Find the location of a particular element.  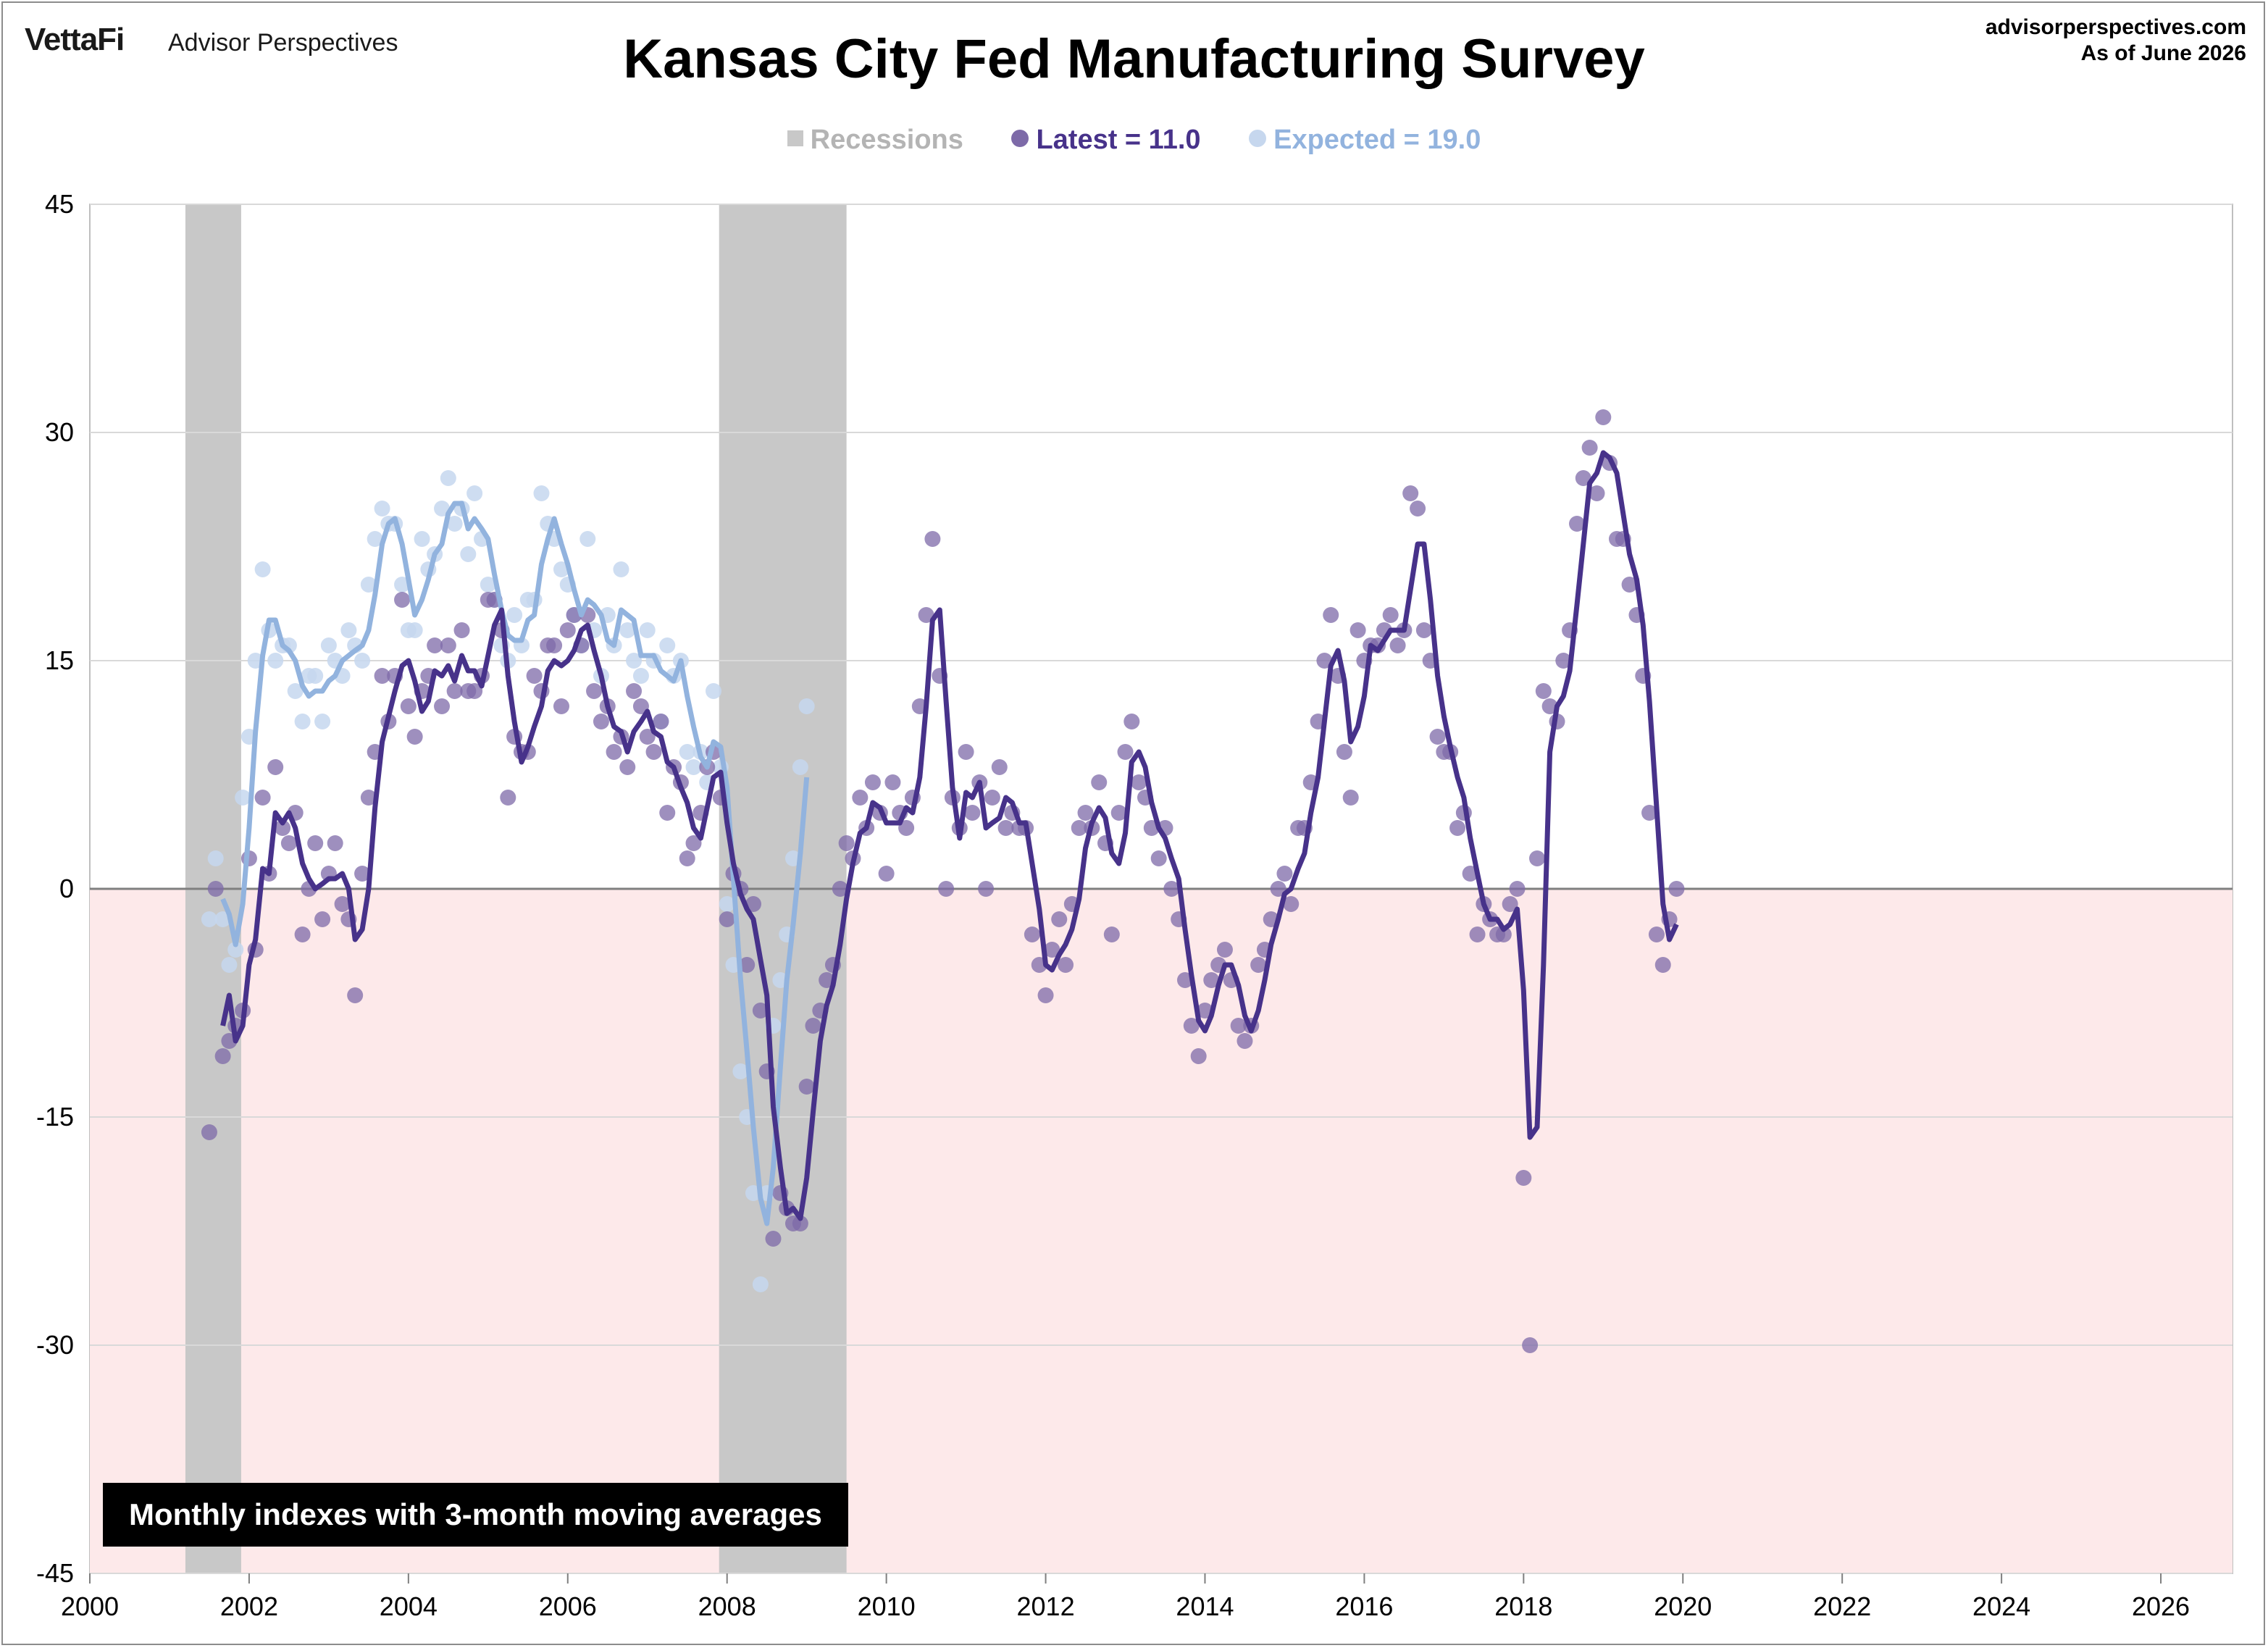

x-tick-label: 2014 is located at coordinates (1205, 1606).